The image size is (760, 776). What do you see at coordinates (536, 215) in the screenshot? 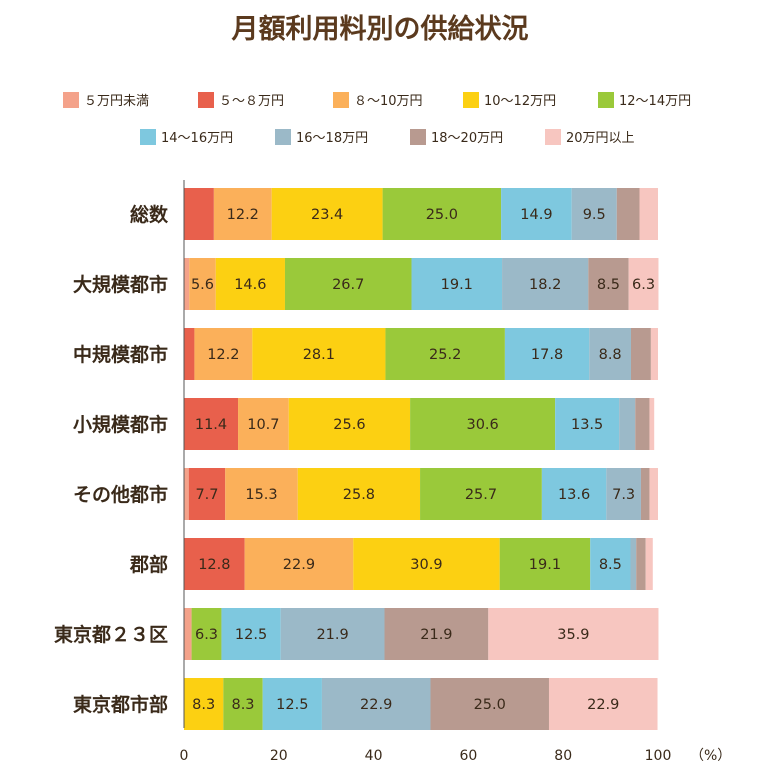
I see `data-label: 14.9` at bounding box center [536, 215].